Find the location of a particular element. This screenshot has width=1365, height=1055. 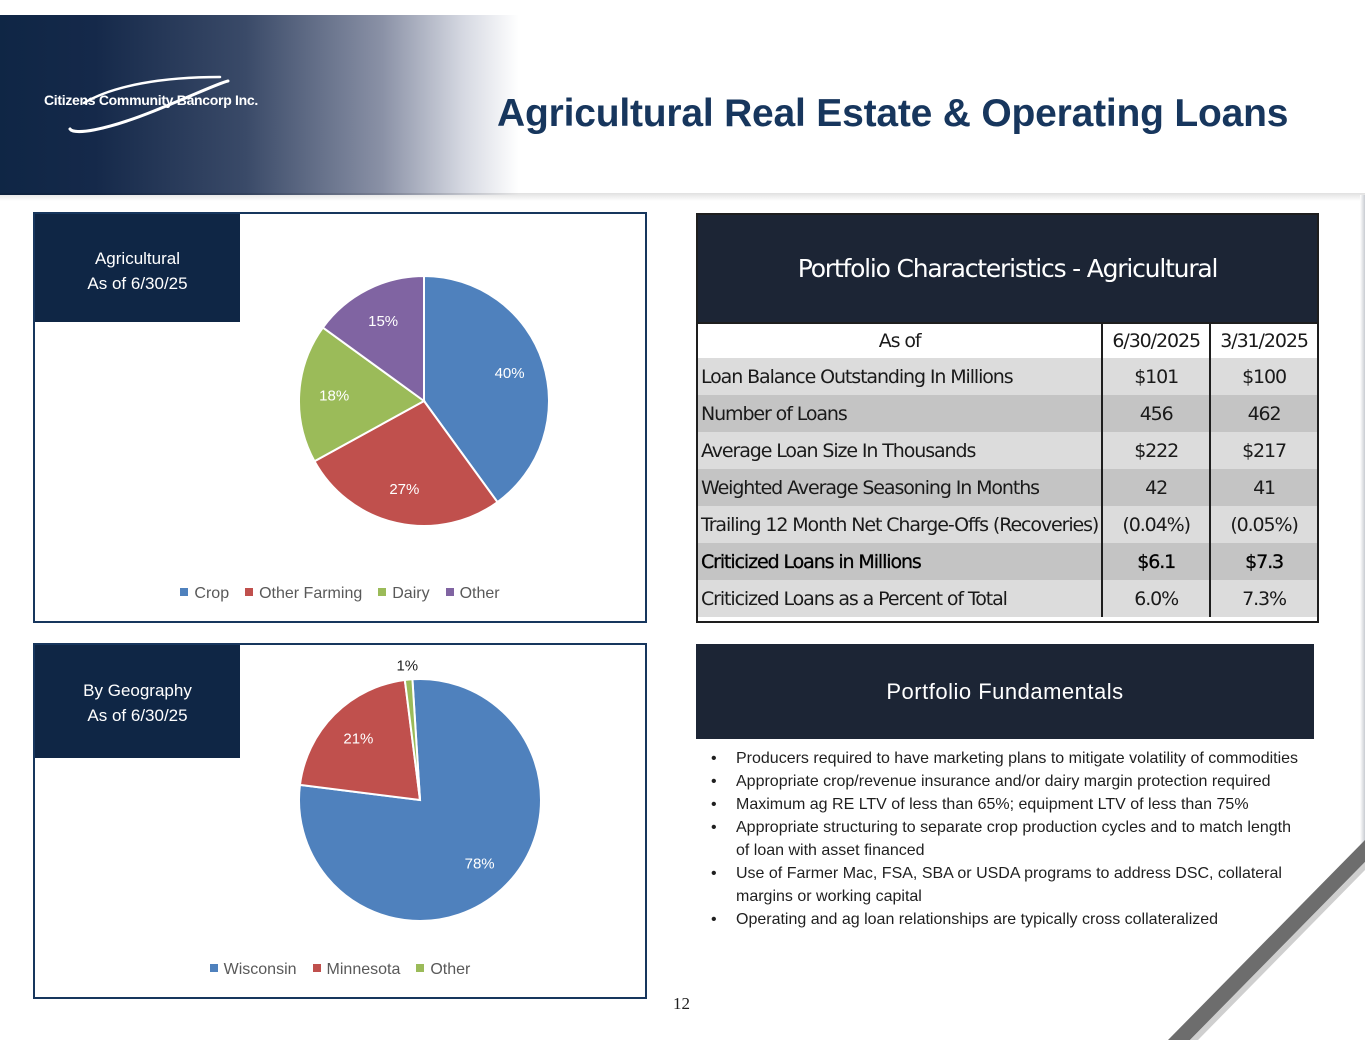

logo-swoosh-icon is located at coordinates (149, 104).